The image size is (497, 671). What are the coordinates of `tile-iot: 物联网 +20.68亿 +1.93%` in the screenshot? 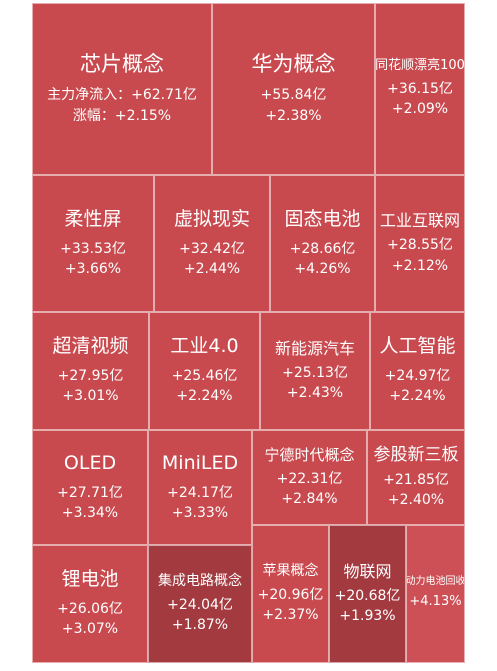 It's located at (367, 594).